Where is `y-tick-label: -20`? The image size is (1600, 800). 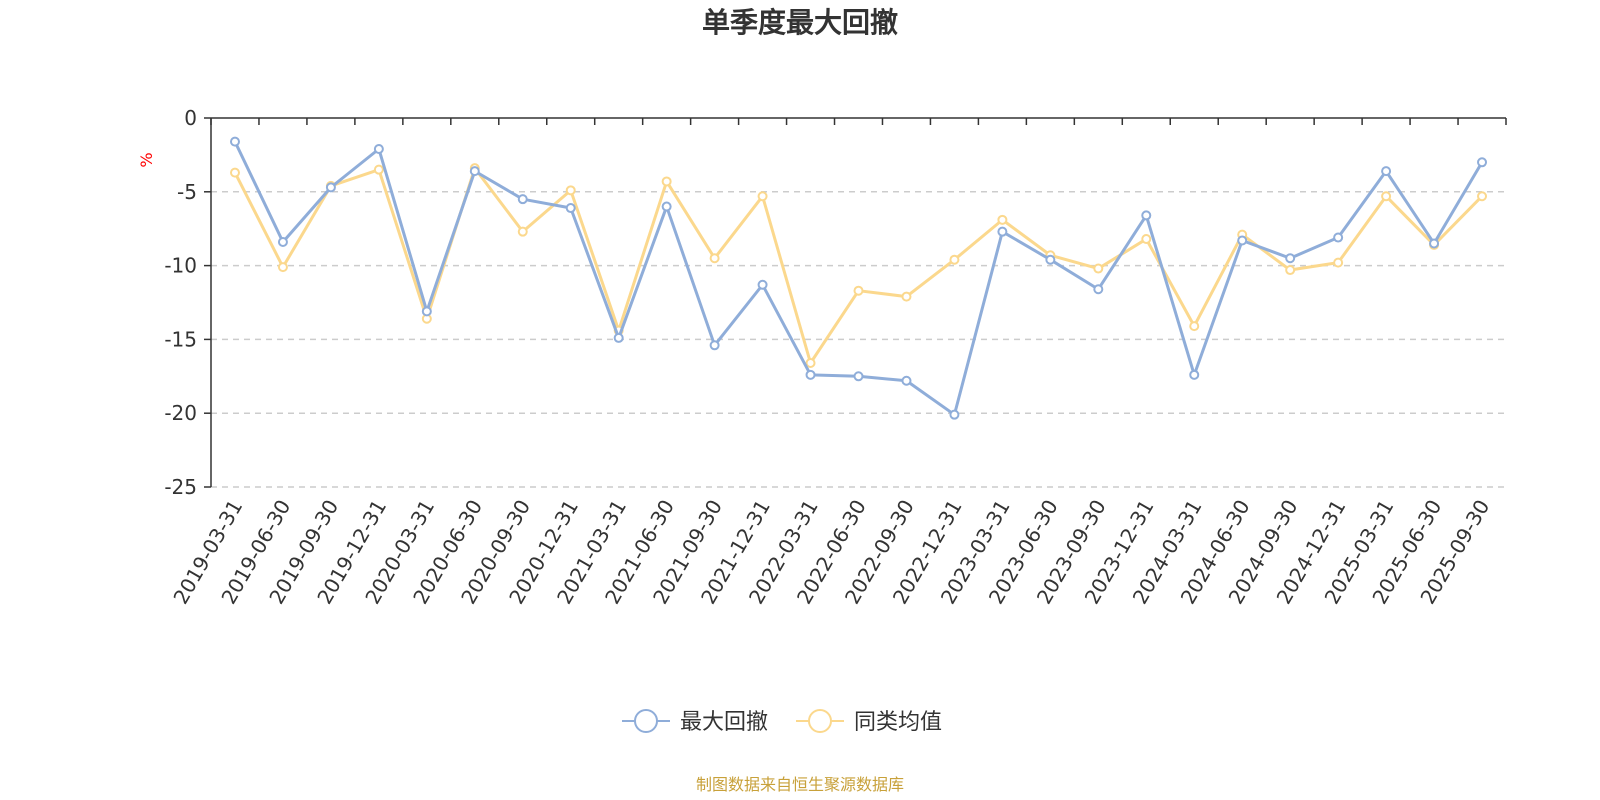
y-tick-label: -20 is located at coordinates (180, 413).